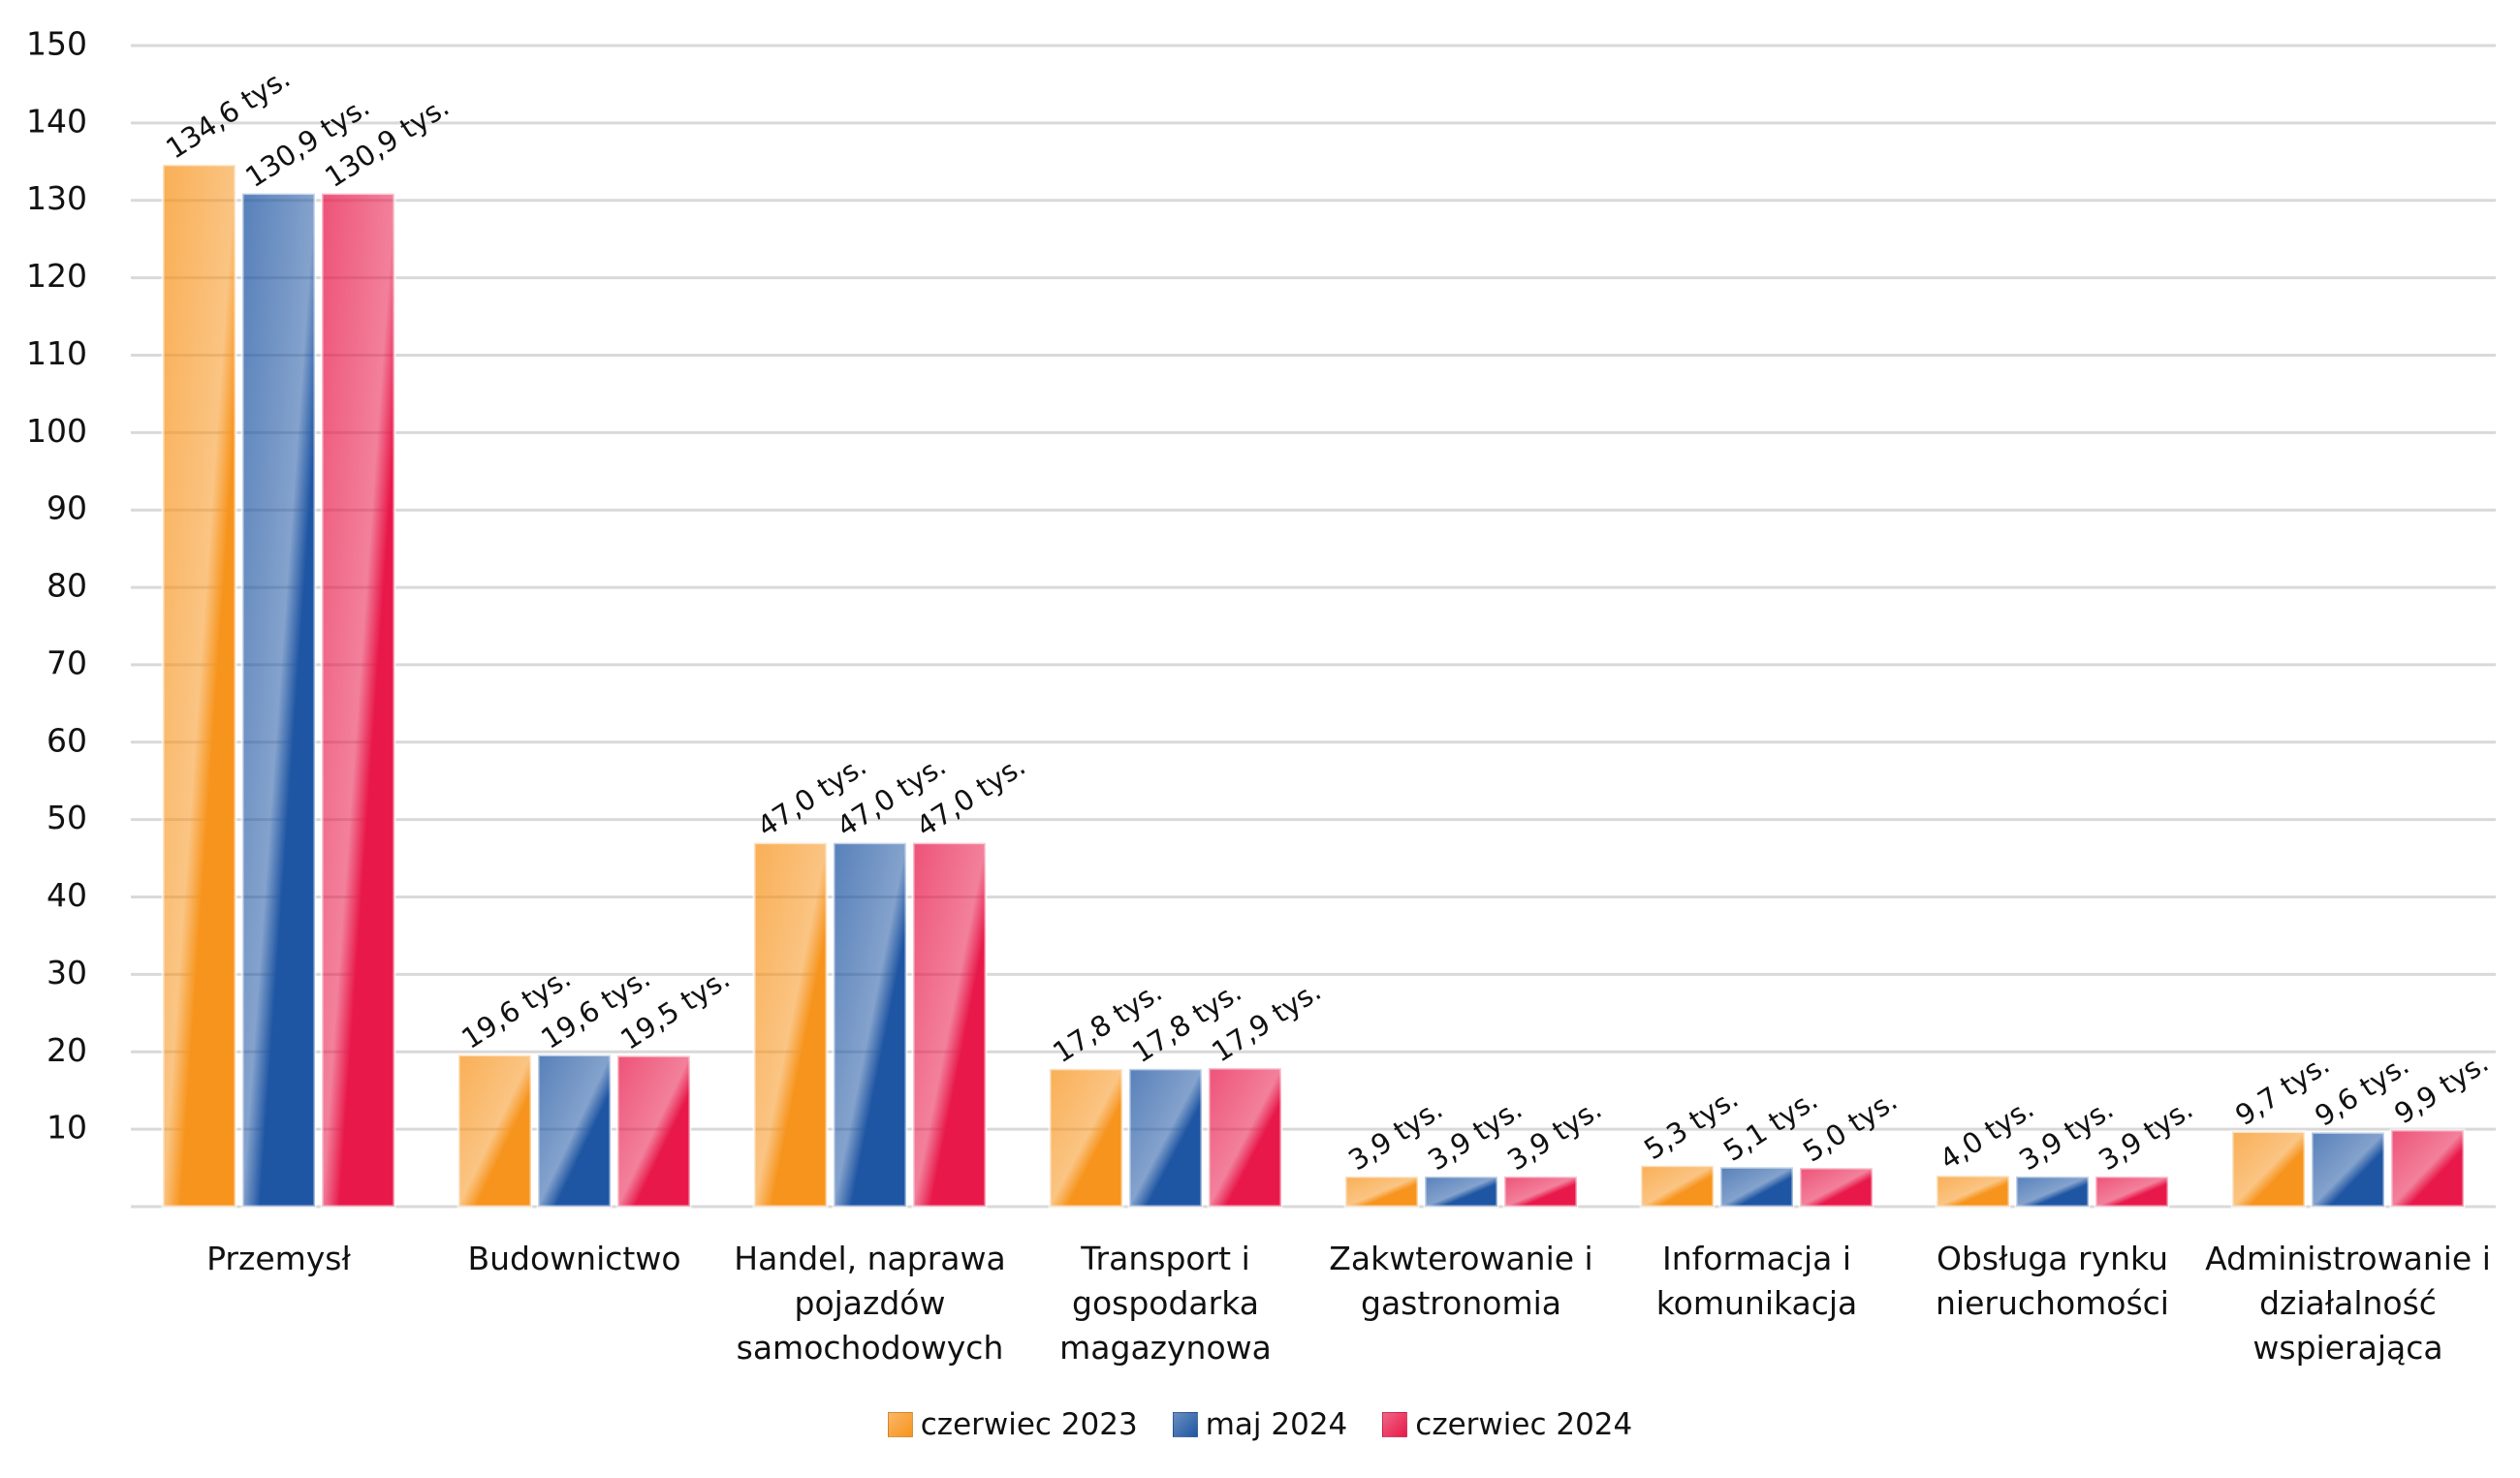  I want to click on y-tick-label: 70, so click(67, 662).